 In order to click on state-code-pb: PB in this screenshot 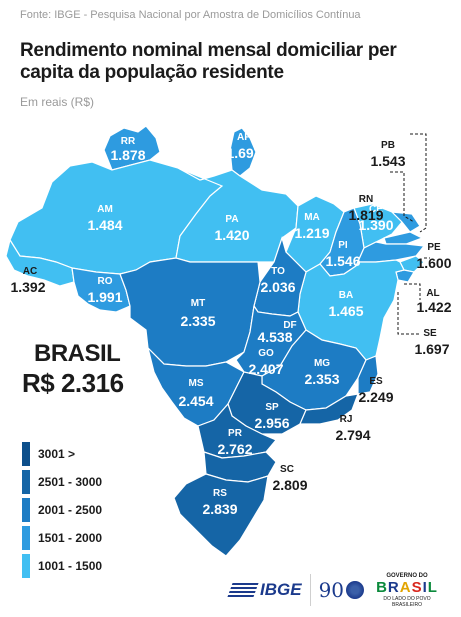, I will do `click(388, 145)`.